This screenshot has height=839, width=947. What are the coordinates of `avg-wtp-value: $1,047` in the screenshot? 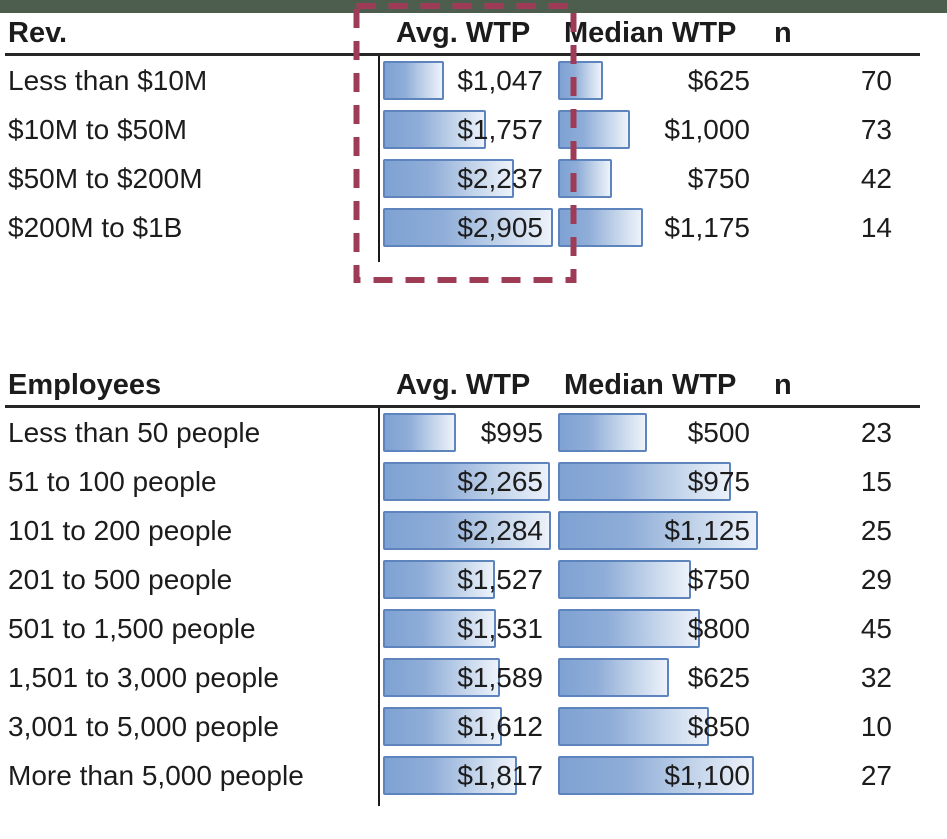 It's located at (500, 80).